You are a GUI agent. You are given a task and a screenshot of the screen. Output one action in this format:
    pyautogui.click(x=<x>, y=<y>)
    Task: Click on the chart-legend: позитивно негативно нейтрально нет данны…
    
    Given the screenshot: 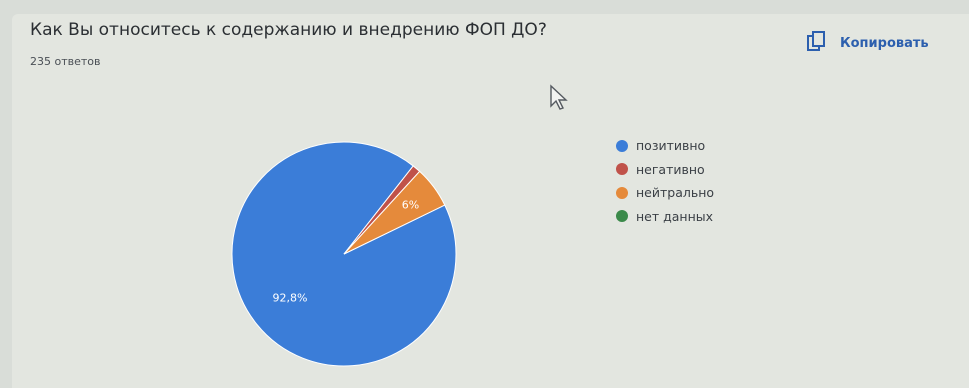 What is the action you would take?
    pyautogui.click(x=665, y=181)
    